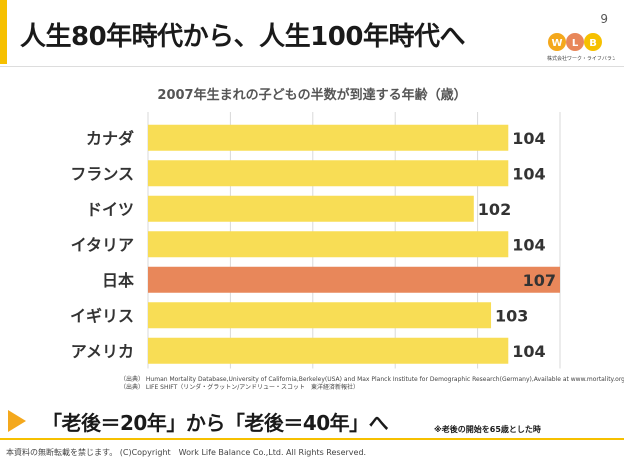 This screenshot has width=624, height=469. What do you see at coordinates (581, 58) in the screenshot?
I see `svg-text: 株式会社ワーク・ライフバランス` at bounding box center [581, 58].